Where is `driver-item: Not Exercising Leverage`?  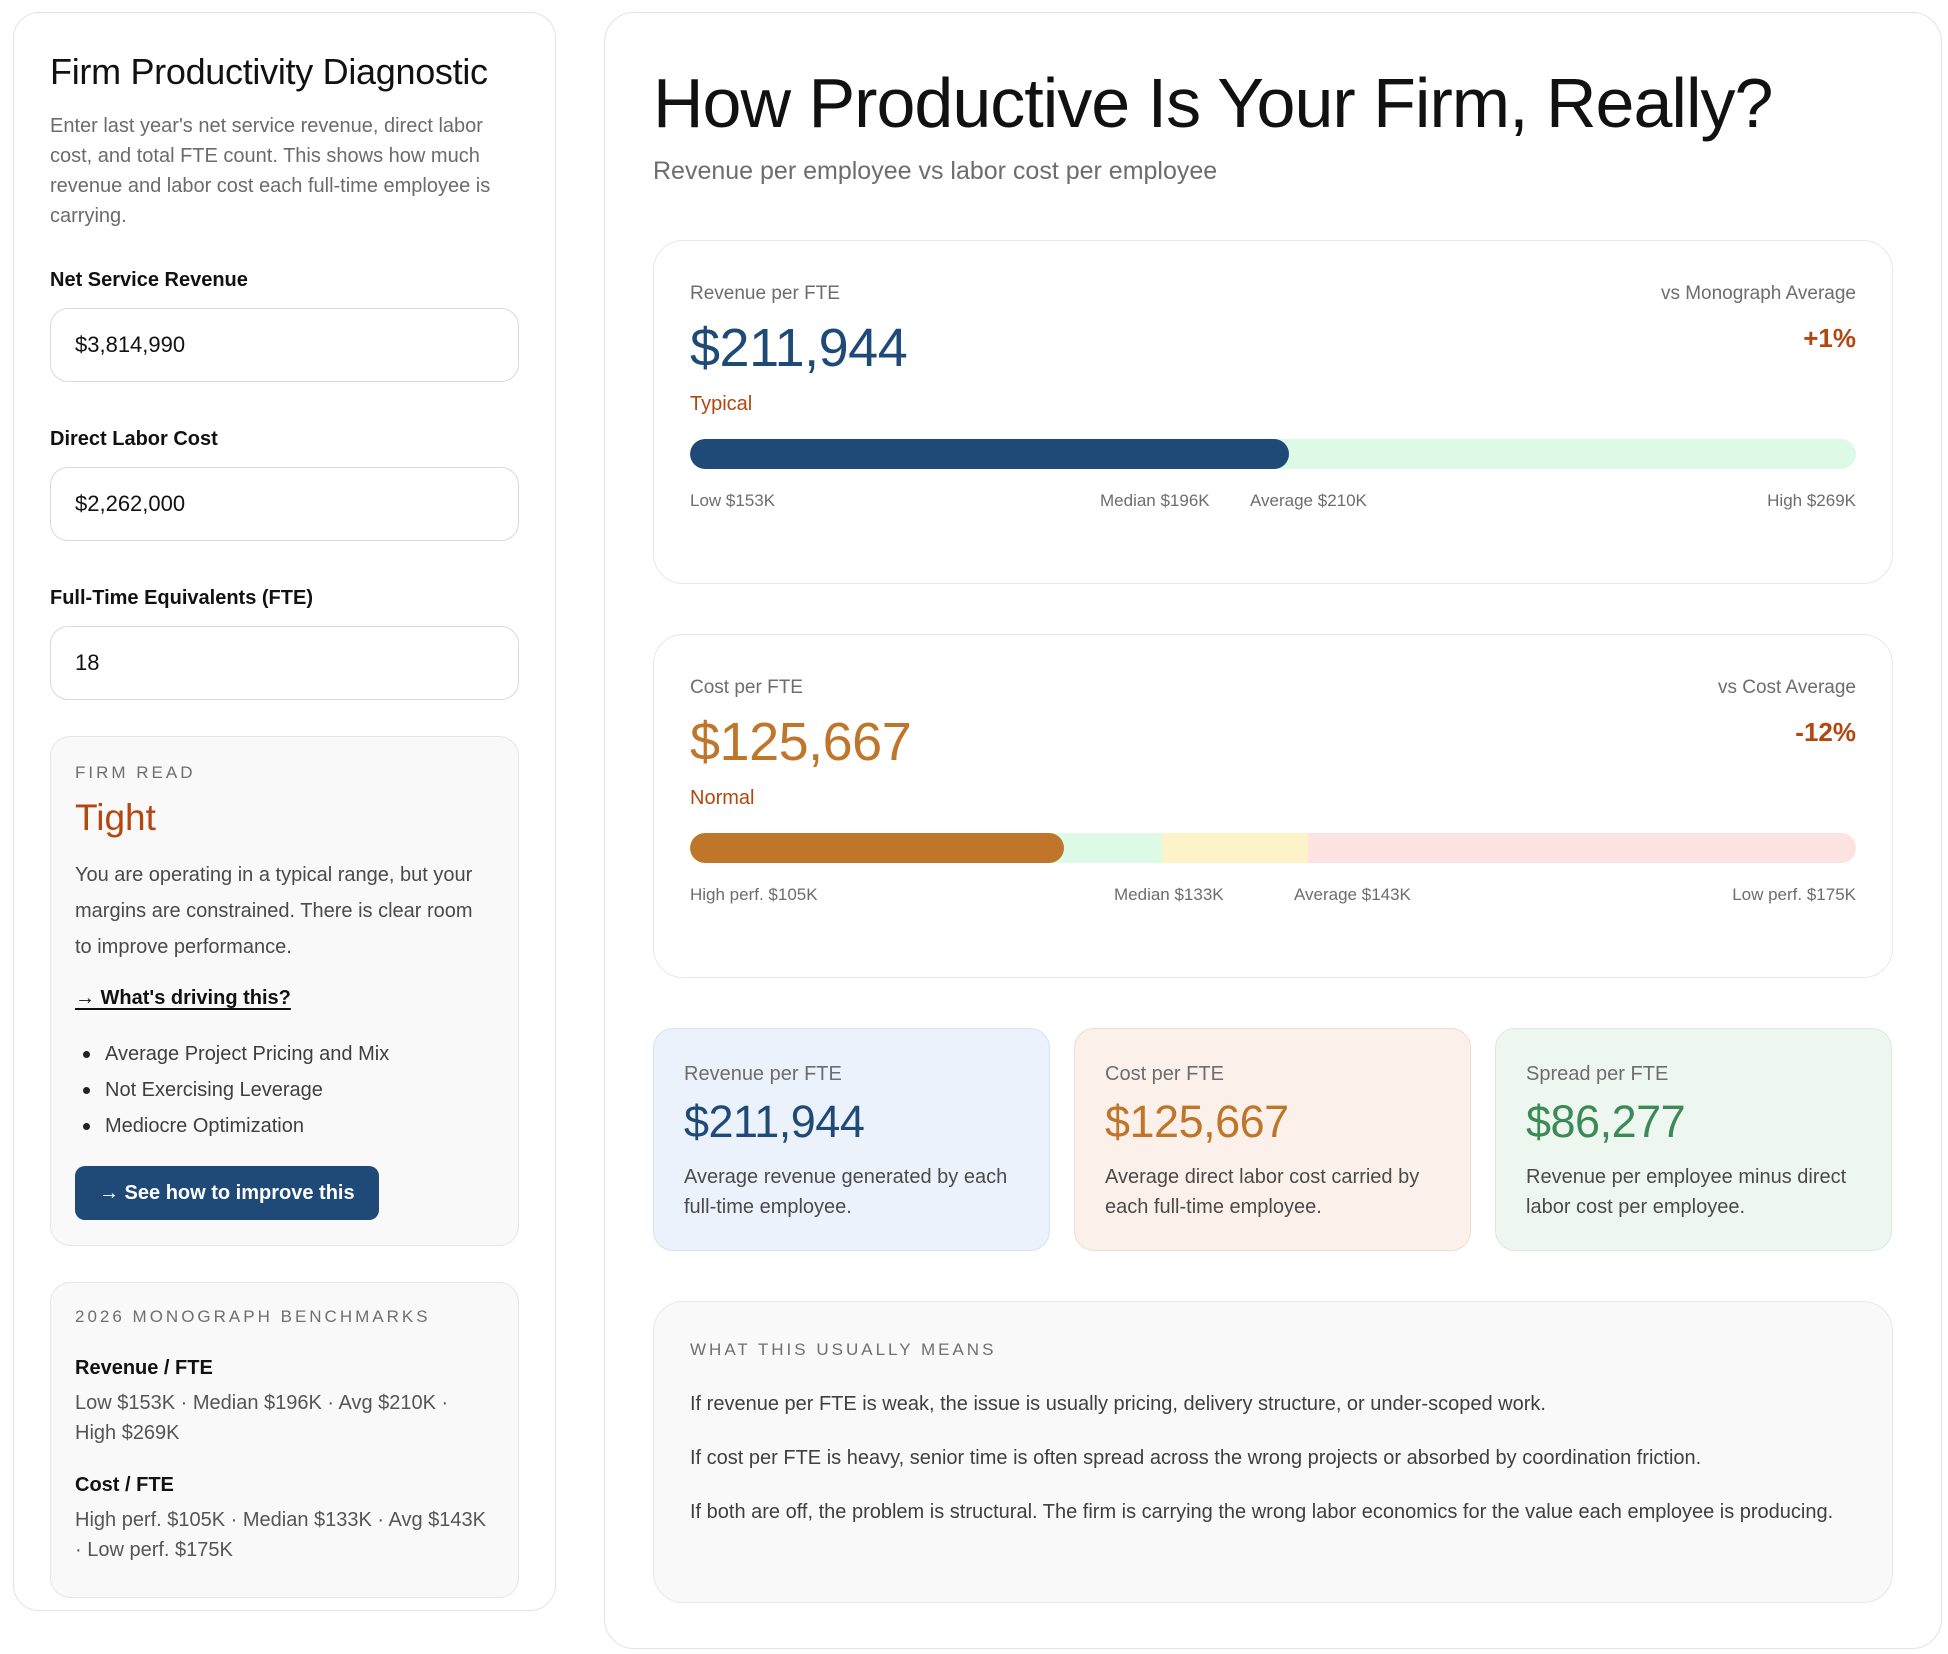 driver-item: Not Exercising Leverage is located at coordinates (284, 1090).